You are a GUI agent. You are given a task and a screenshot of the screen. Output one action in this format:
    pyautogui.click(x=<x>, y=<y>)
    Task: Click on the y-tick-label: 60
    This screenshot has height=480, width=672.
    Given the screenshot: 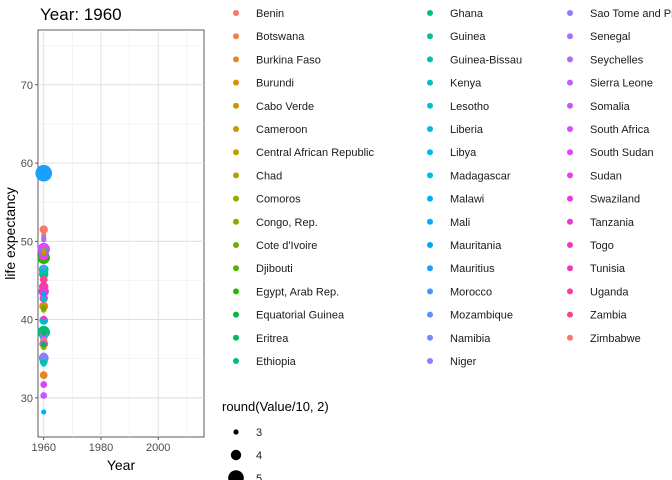 What is the action you would take?
    pyautogui.click(x=27, y=164)
    